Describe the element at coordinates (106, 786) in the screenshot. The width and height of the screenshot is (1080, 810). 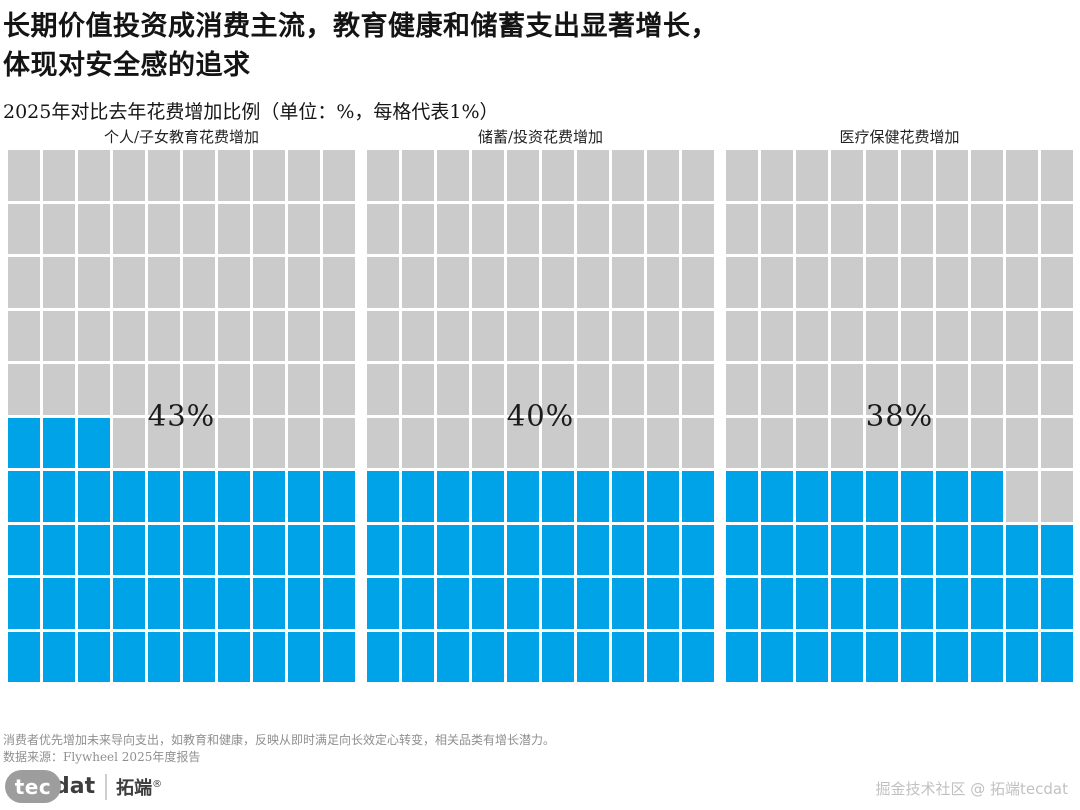
I see `logo-divider` at that location.